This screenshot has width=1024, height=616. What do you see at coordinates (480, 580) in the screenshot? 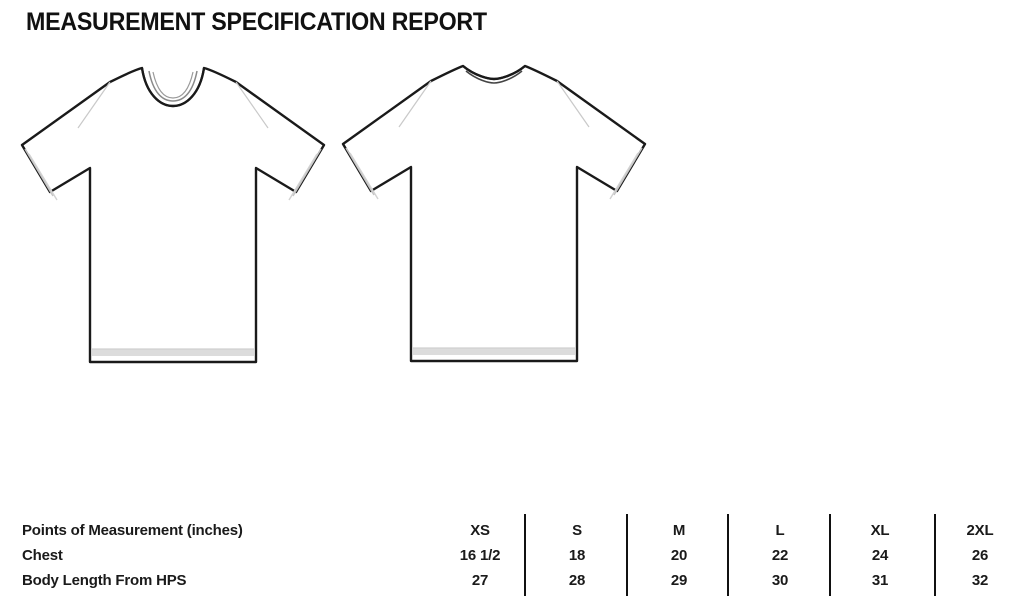
I see `body-length-value-xs: 27` at bounding box center [480, 580].